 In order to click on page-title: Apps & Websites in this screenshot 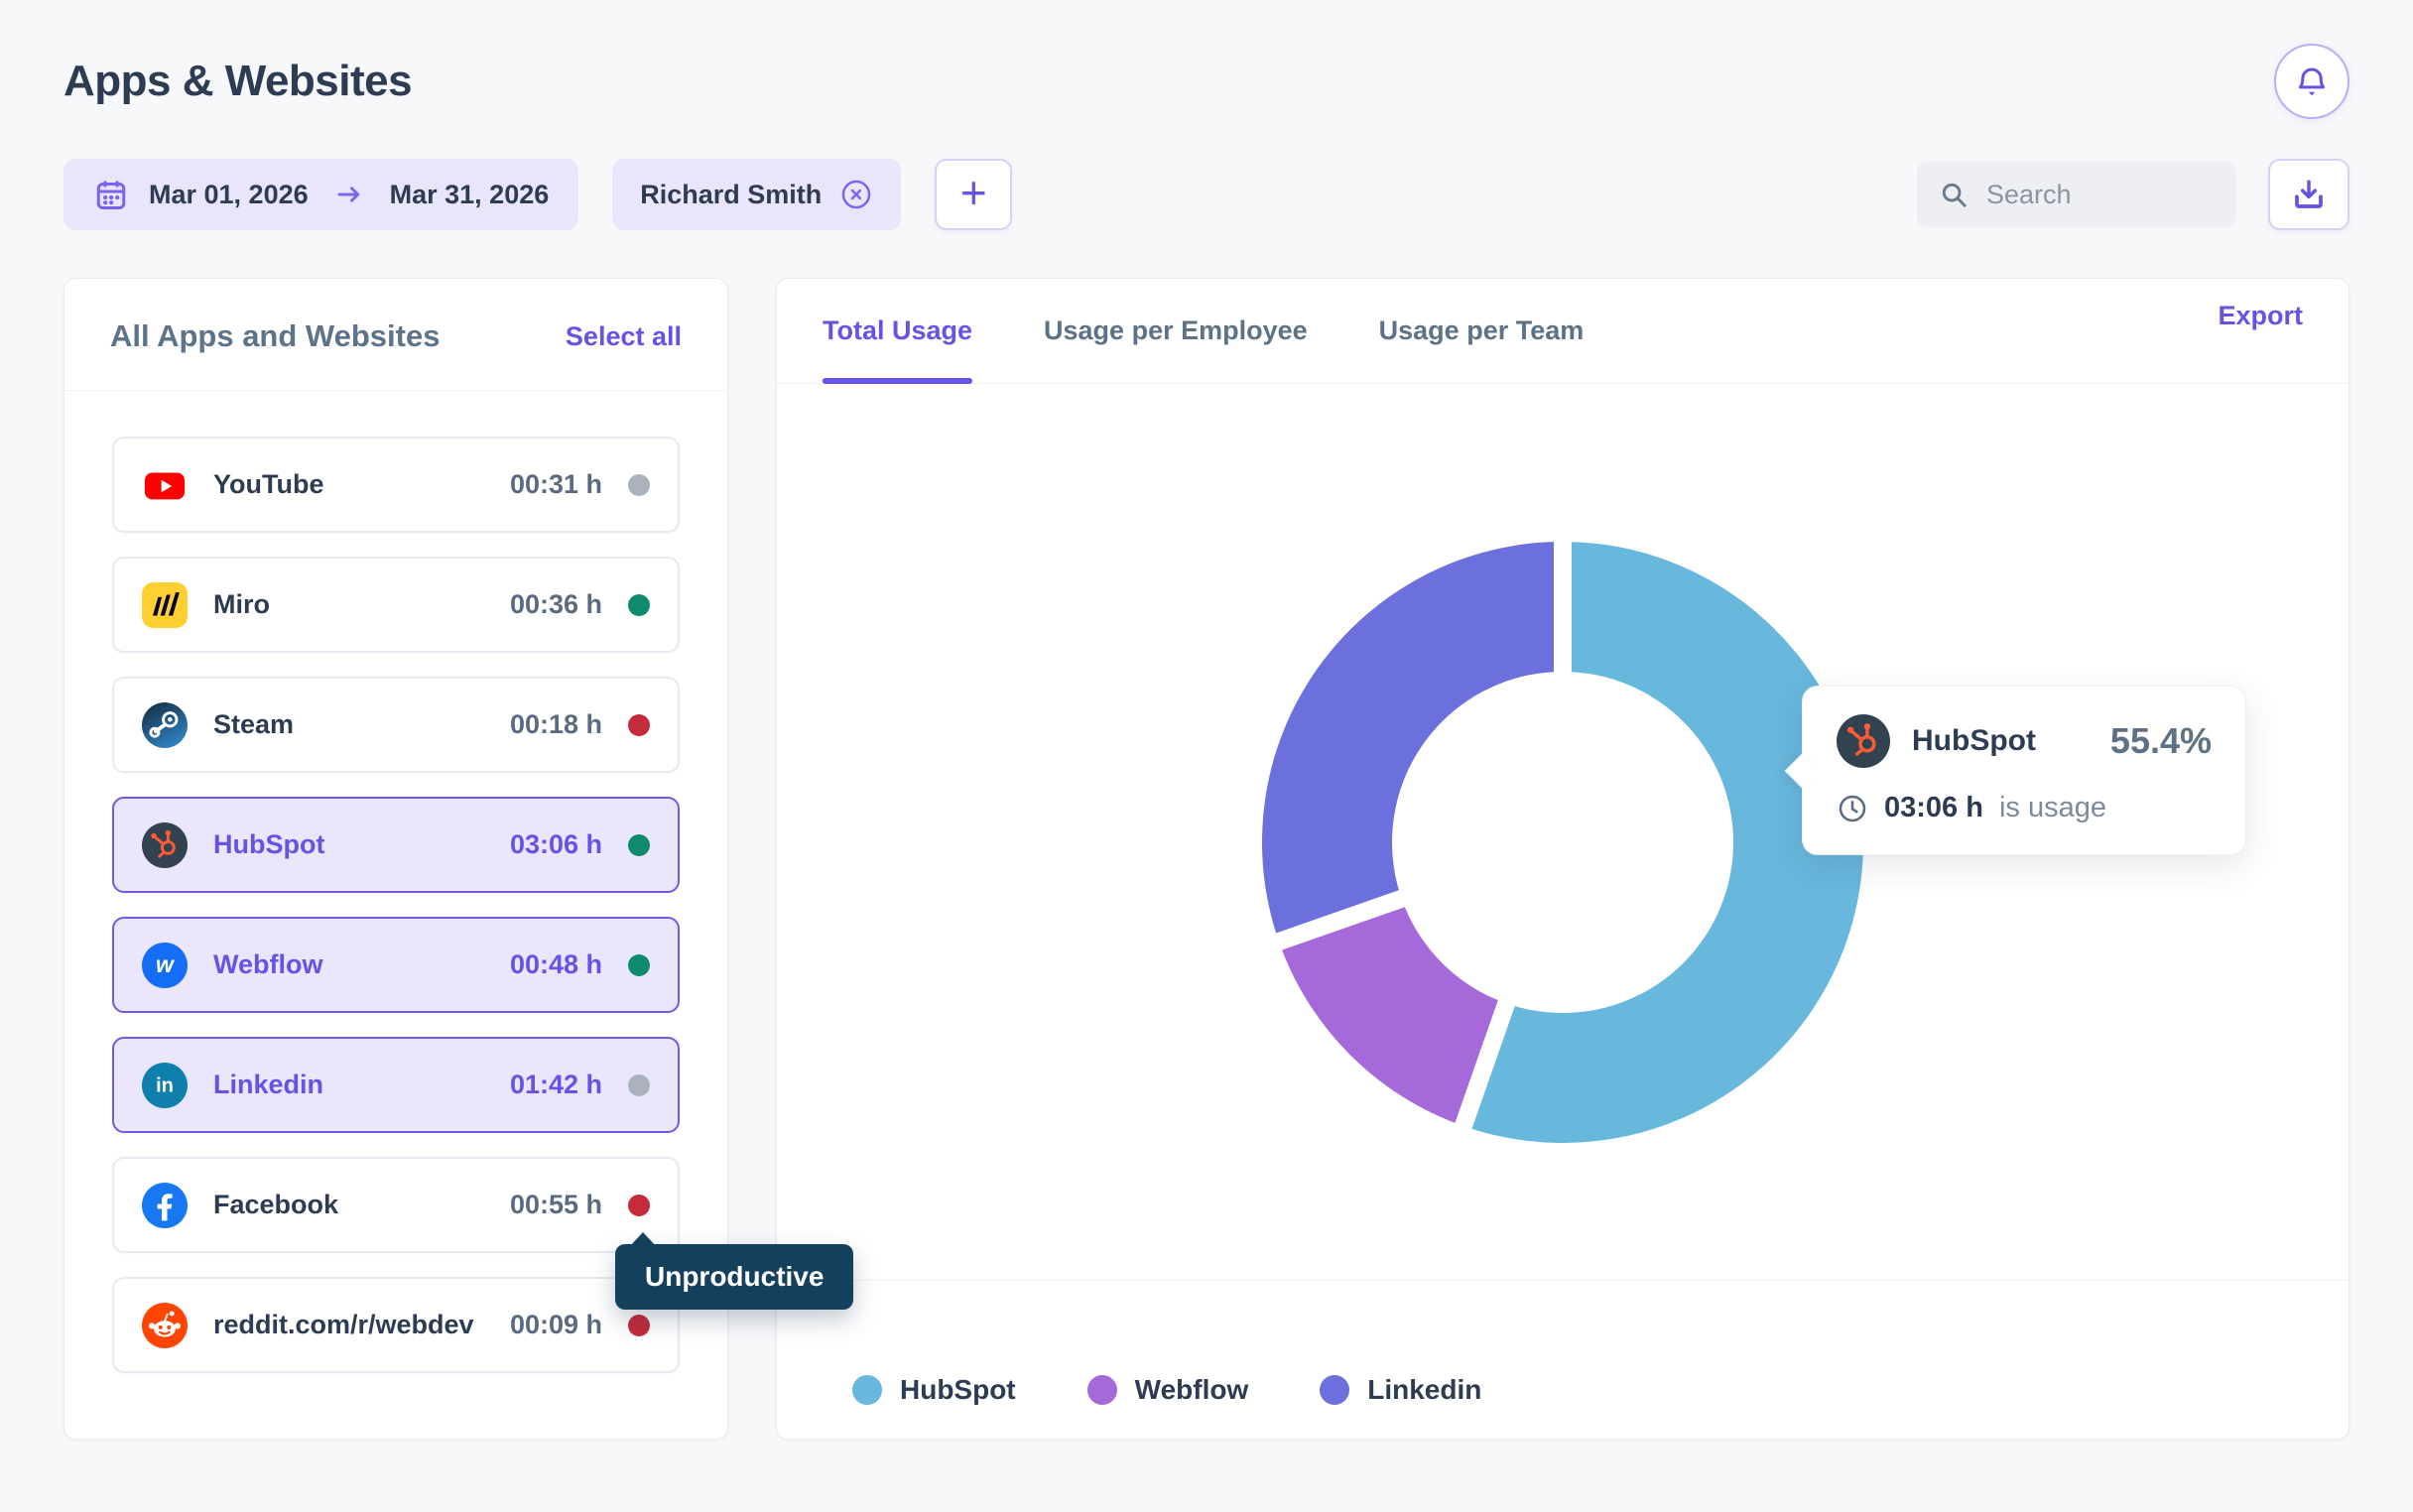, I will do `click(238, 81)`.